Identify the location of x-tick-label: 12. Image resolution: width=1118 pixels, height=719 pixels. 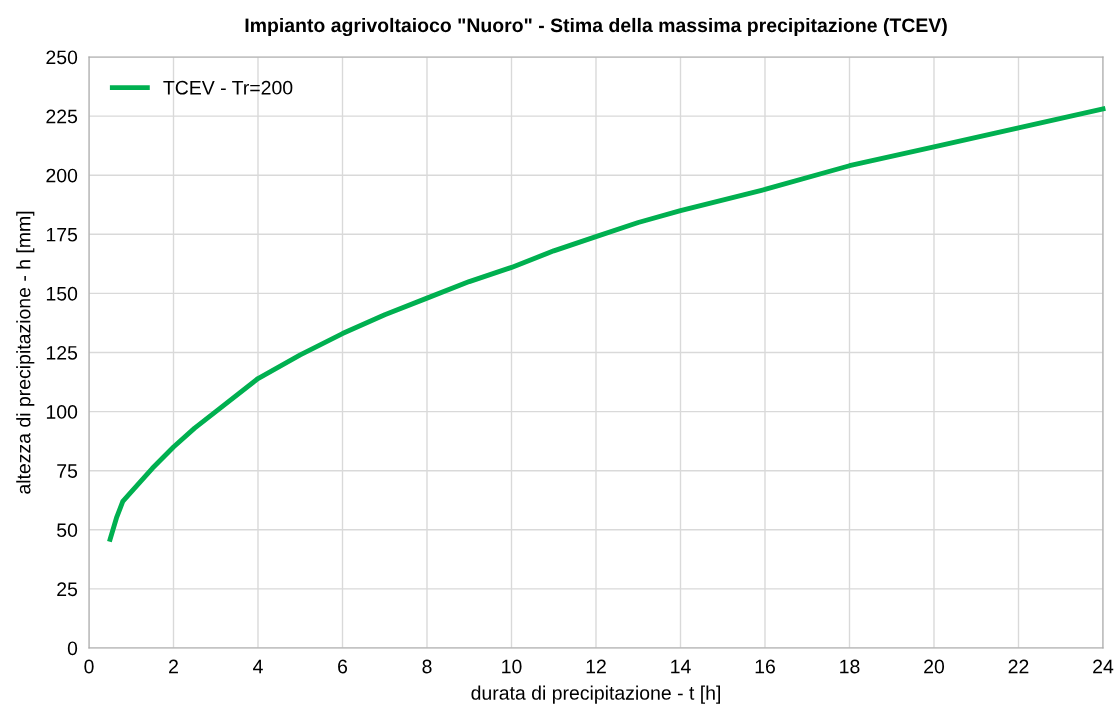
(596, 666).